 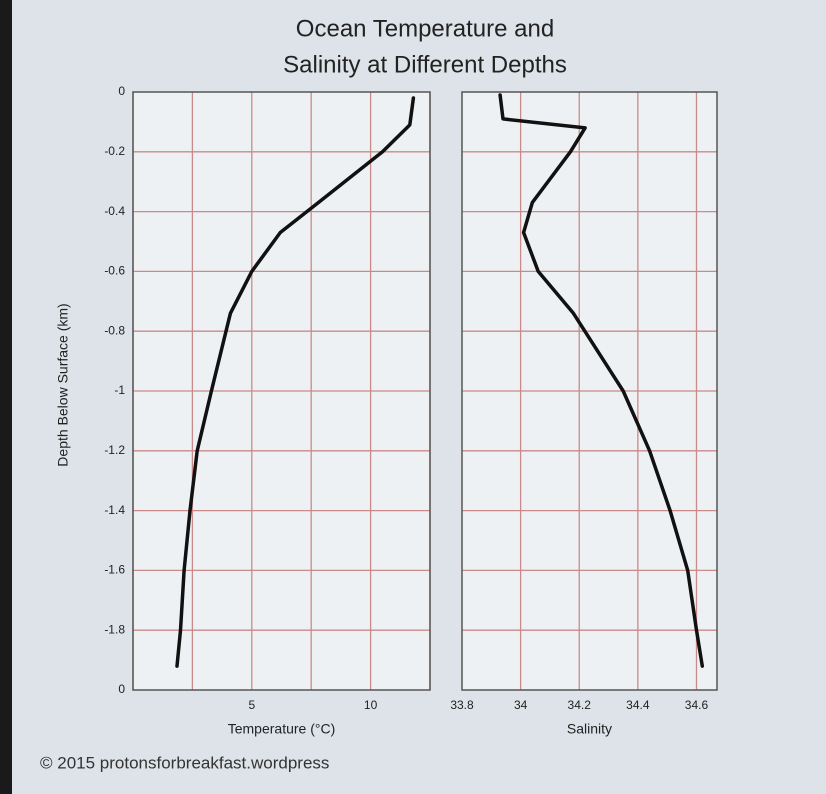 I want to click on chart-title: Salinity at Different Depths, so click(x=425, y=64).